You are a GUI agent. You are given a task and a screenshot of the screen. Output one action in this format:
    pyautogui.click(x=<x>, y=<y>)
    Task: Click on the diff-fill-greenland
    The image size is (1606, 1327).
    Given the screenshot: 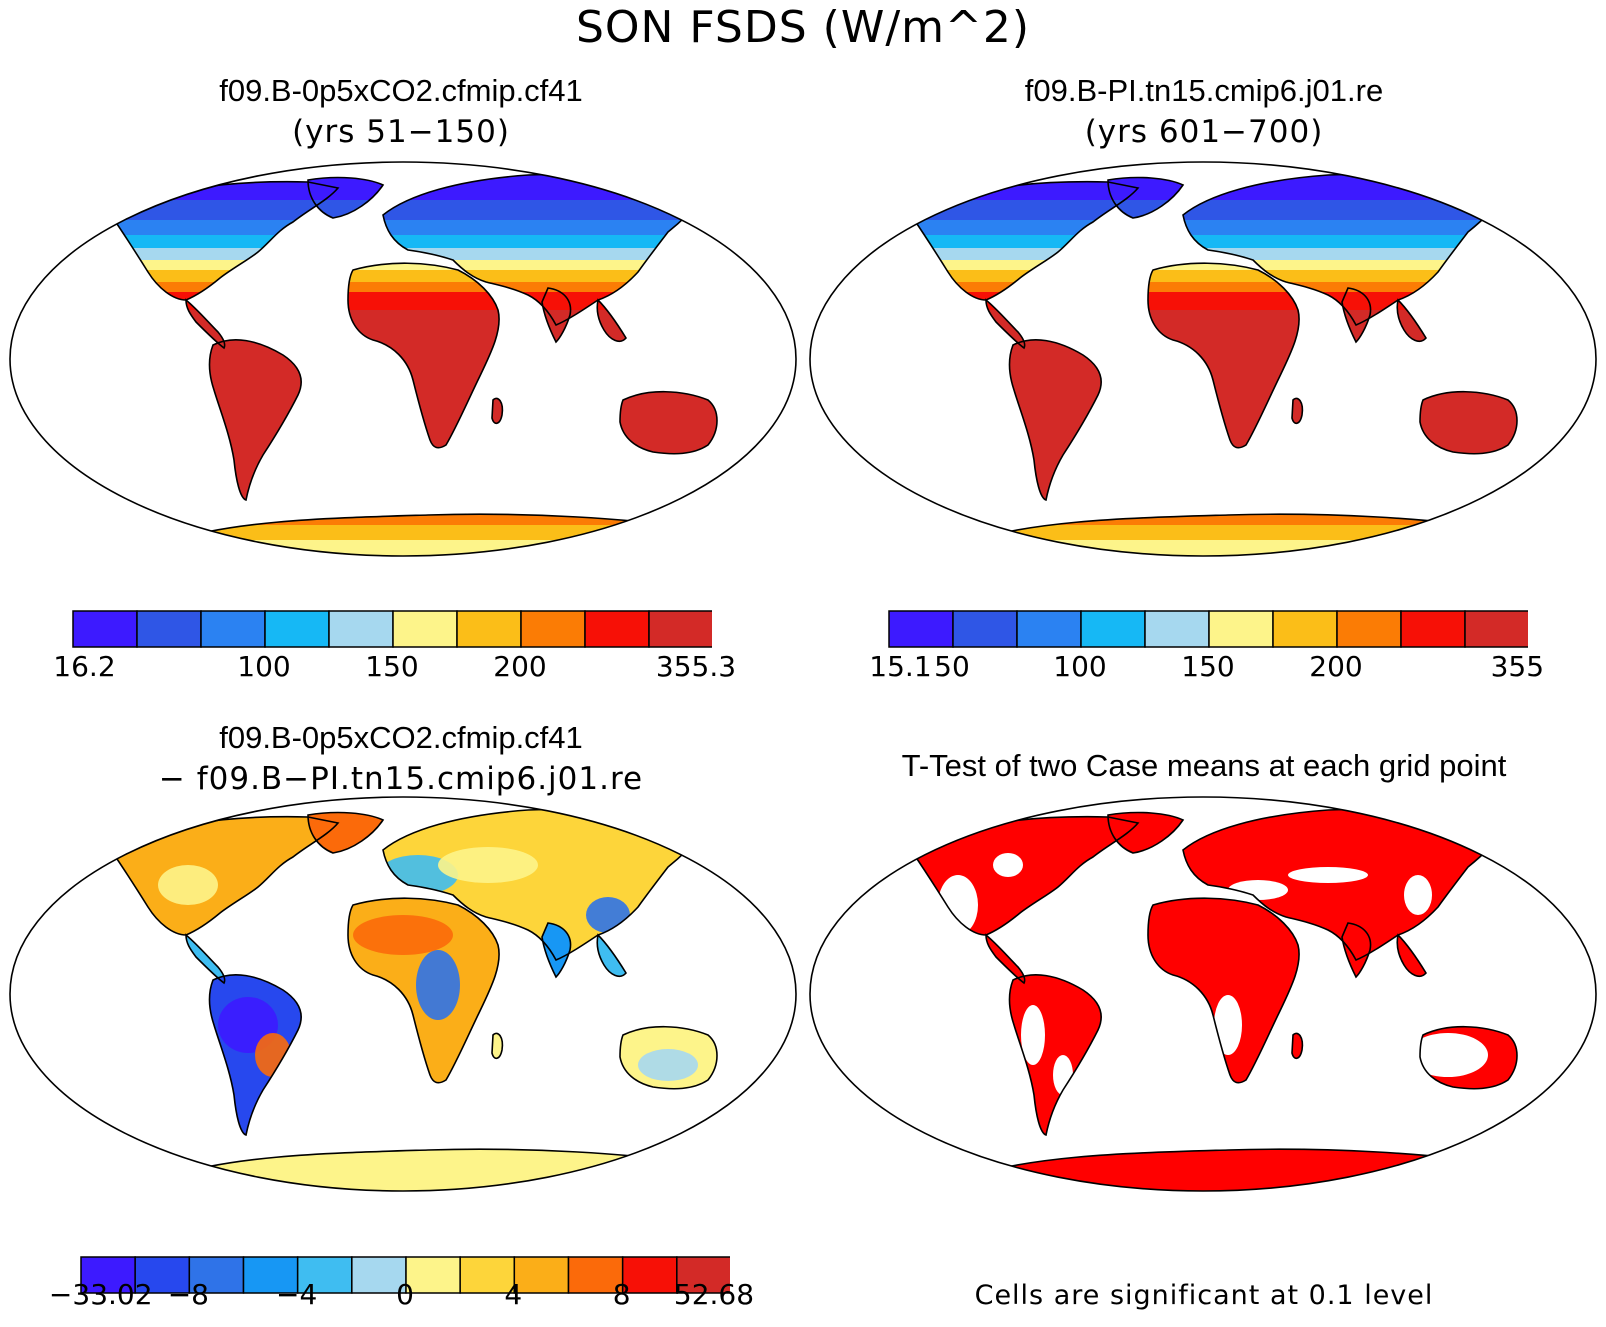 What is the action you would take?
    pyautogui.click(x=345, y=832)
    